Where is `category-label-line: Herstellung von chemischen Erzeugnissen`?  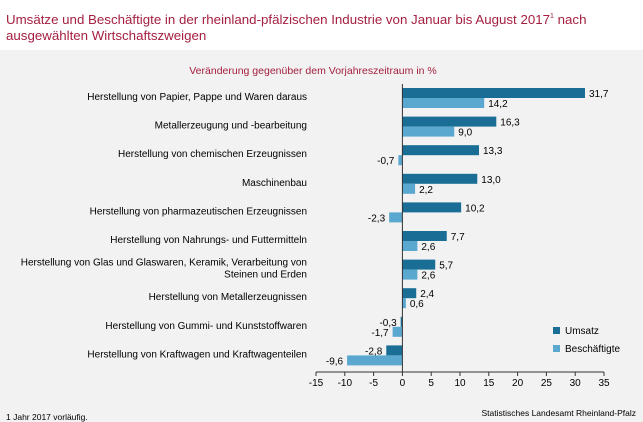 category-label-line: Herstellung von chemischen Erzeugnissen is located at coordinates (212, 154).